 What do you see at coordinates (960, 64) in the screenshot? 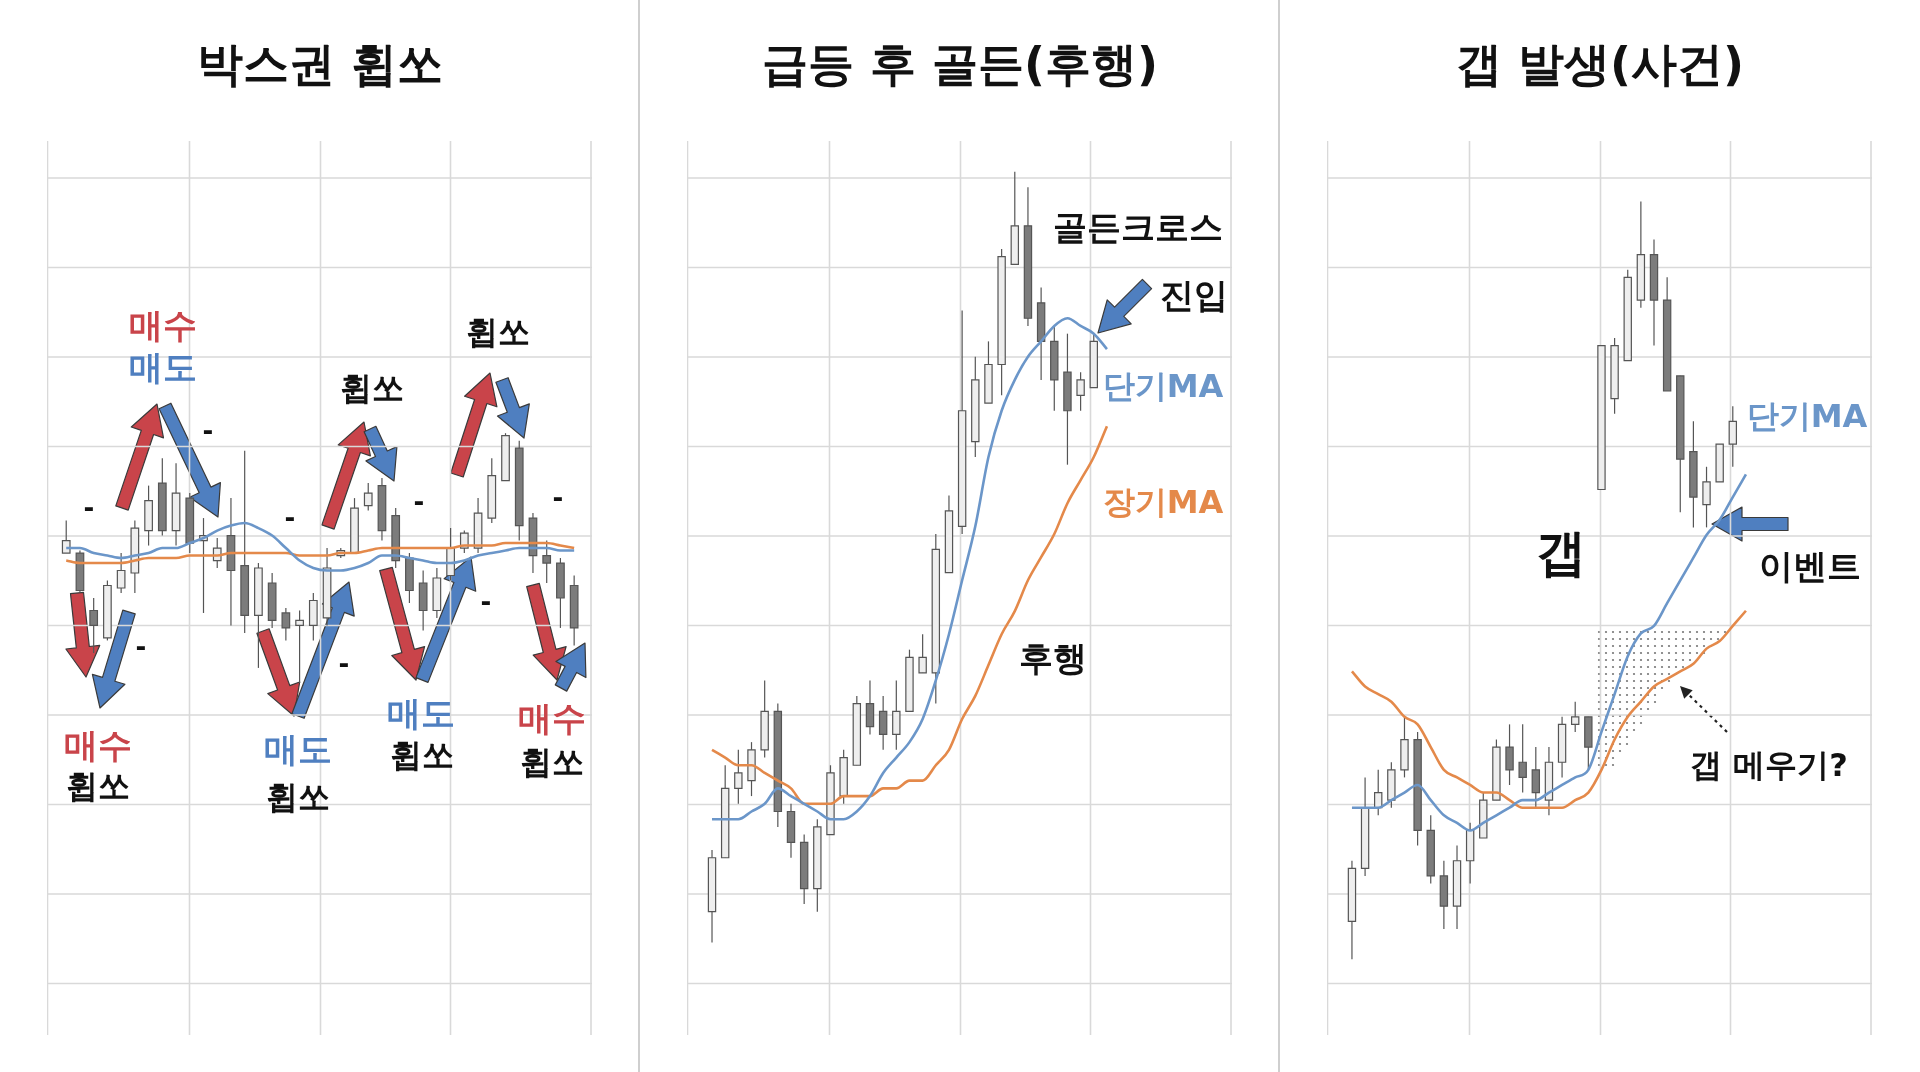
I see `chart-title: 급등 후 골든(후행)` at bounding box center [960, 64].